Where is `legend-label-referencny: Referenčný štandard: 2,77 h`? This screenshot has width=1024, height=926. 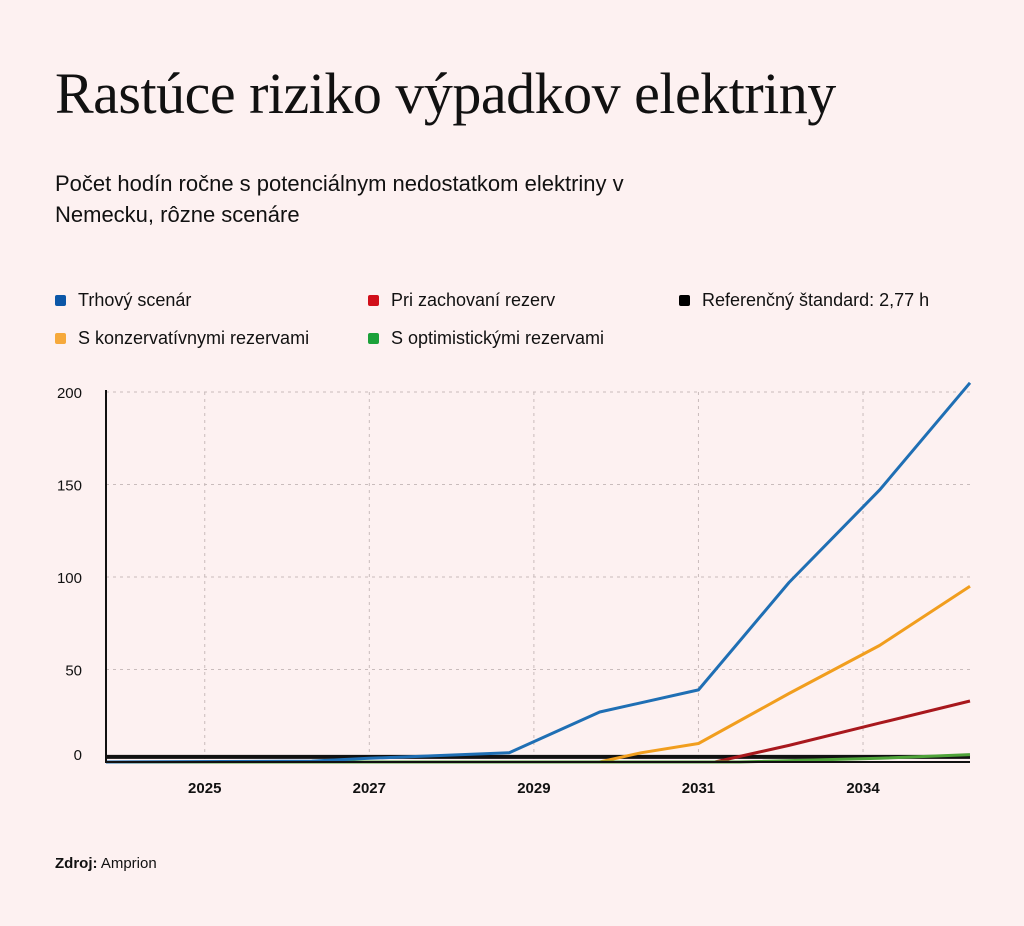 legend-label-referencny: Referenčný štandard: 2,77 h is located at coordinates (816, 300).